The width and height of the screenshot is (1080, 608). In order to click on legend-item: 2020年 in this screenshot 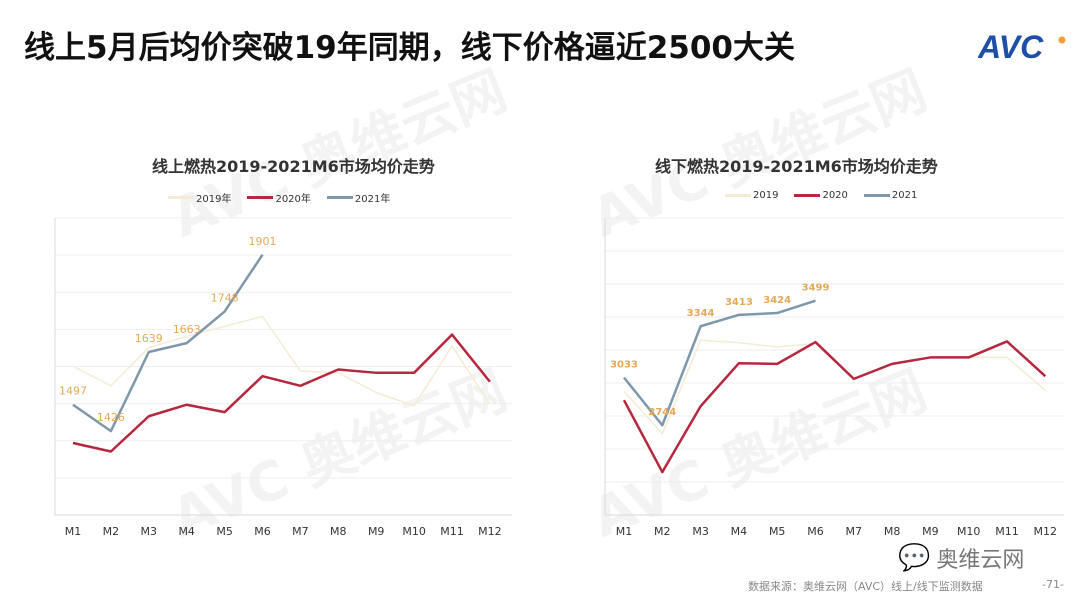, I will do `click(279, 197)`.